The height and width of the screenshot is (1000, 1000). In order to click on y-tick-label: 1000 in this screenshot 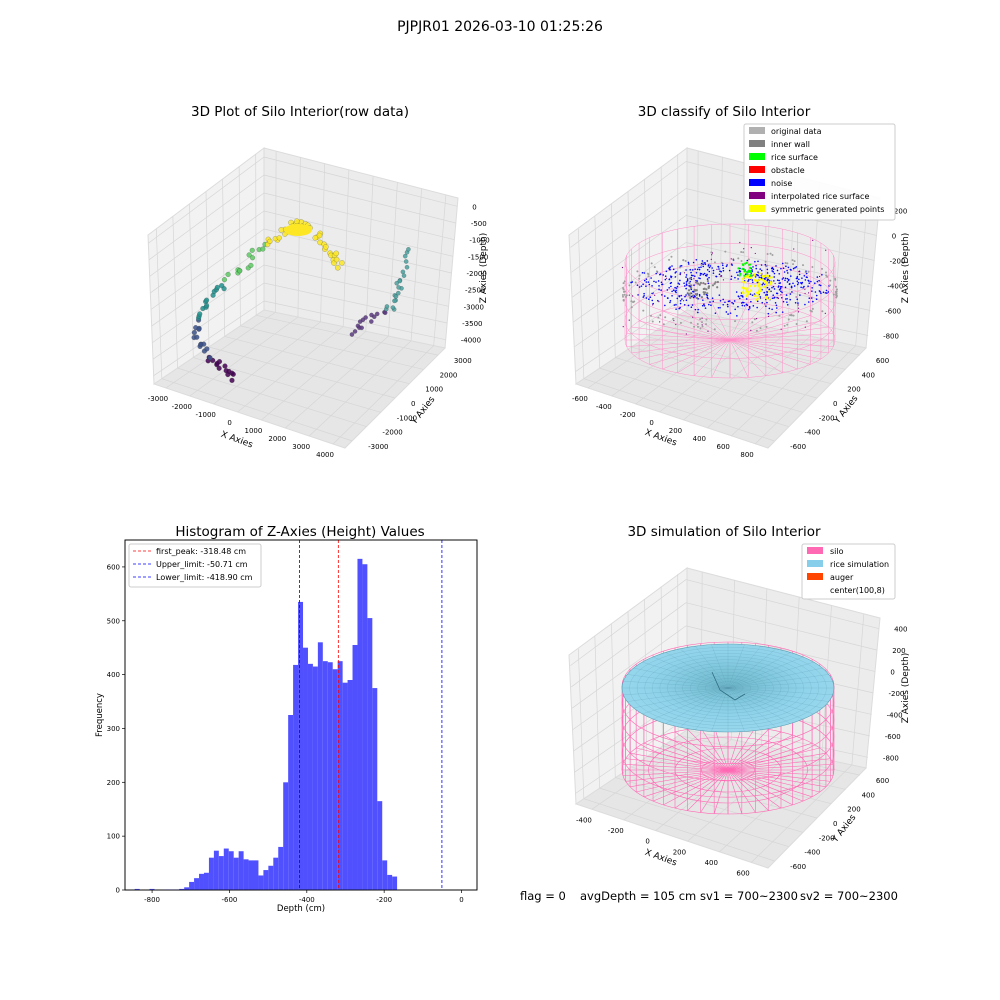, I will do `click(434, 390)`.